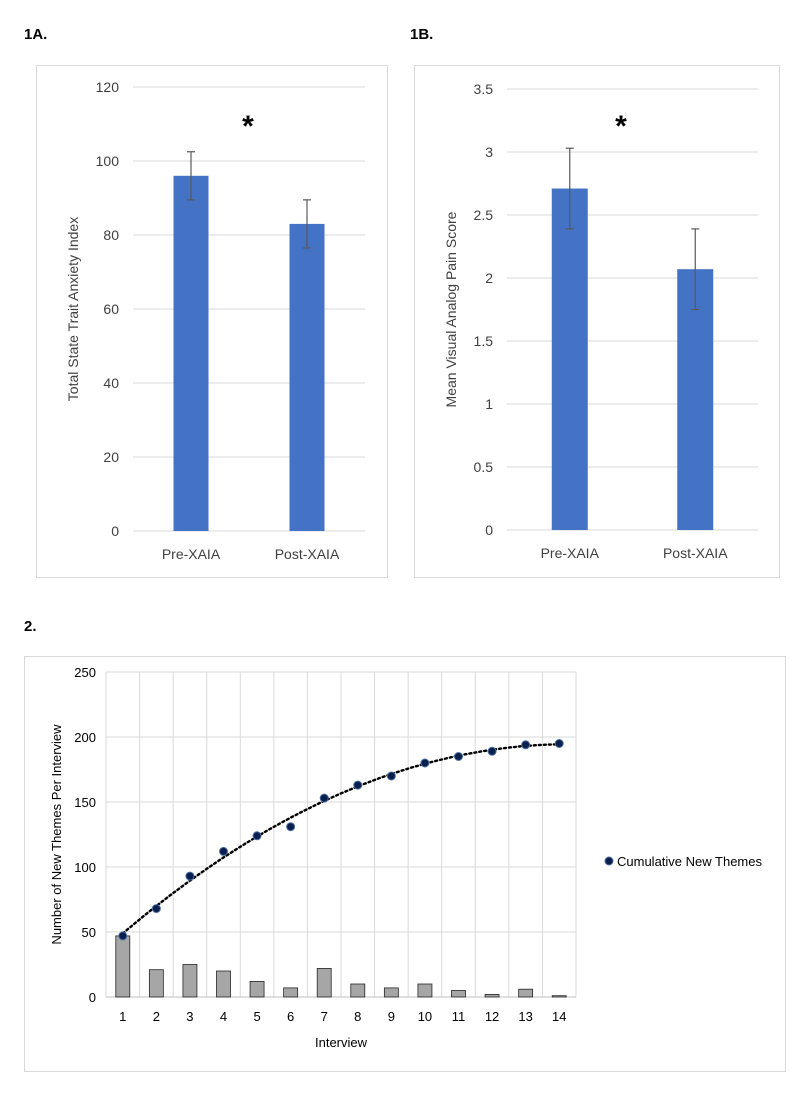  Describe the element at coordinates (484, 467) in the screenshot. I see `chart-1b-y-tick-label: 0.5` at that location.